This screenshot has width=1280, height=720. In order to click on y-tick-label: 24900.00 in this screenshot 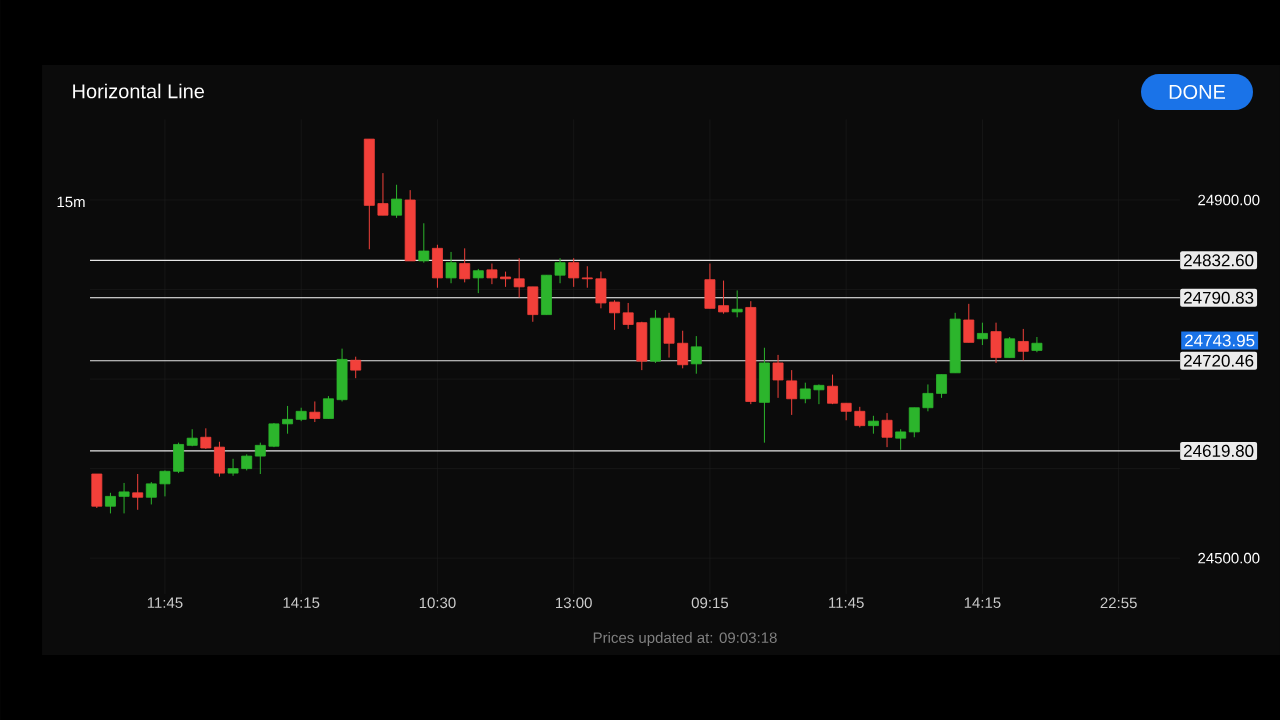, I will do `click(1229, 200)`.